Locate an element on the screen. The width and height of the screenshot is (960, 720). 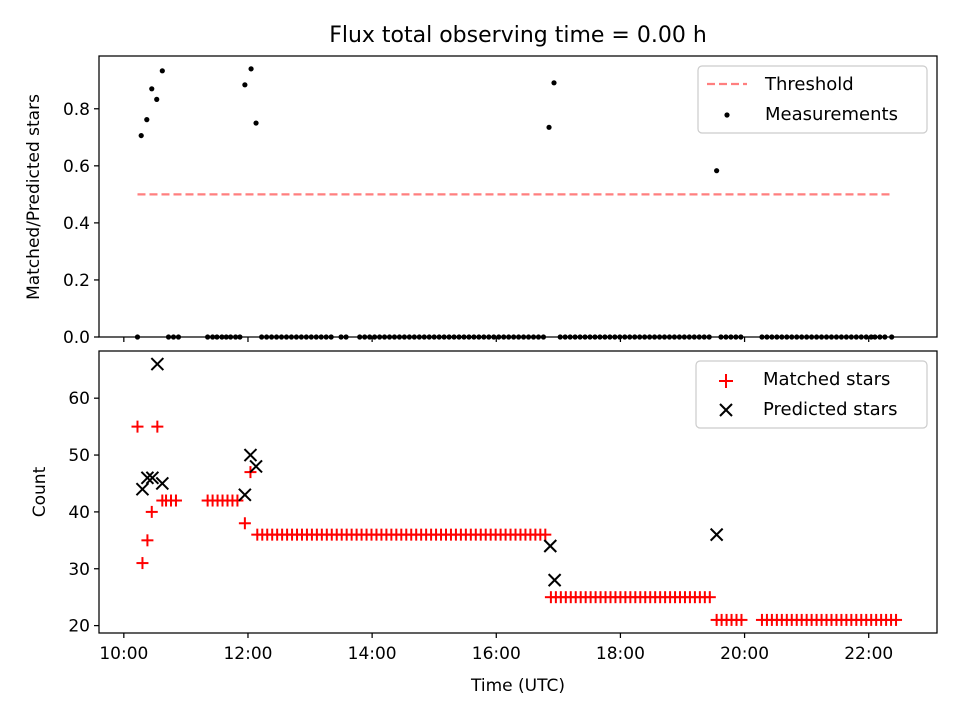
bottom-legend-box is located at coordinates (811, 394).